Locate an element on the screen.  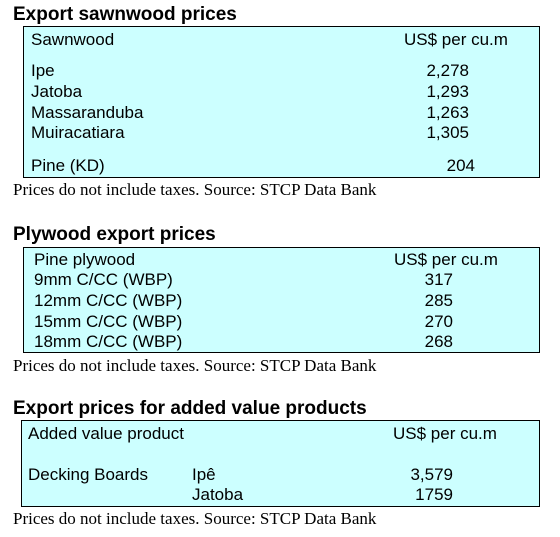
sawnwood-row-name: Muiracatiara is located at coordinates (78, 132).